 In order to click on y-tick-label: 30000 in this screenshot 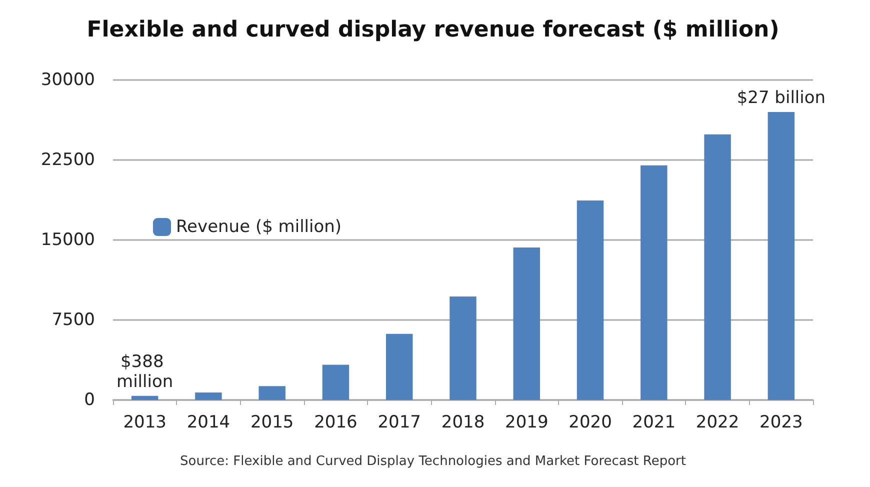, I will do `click(67, 80)`.